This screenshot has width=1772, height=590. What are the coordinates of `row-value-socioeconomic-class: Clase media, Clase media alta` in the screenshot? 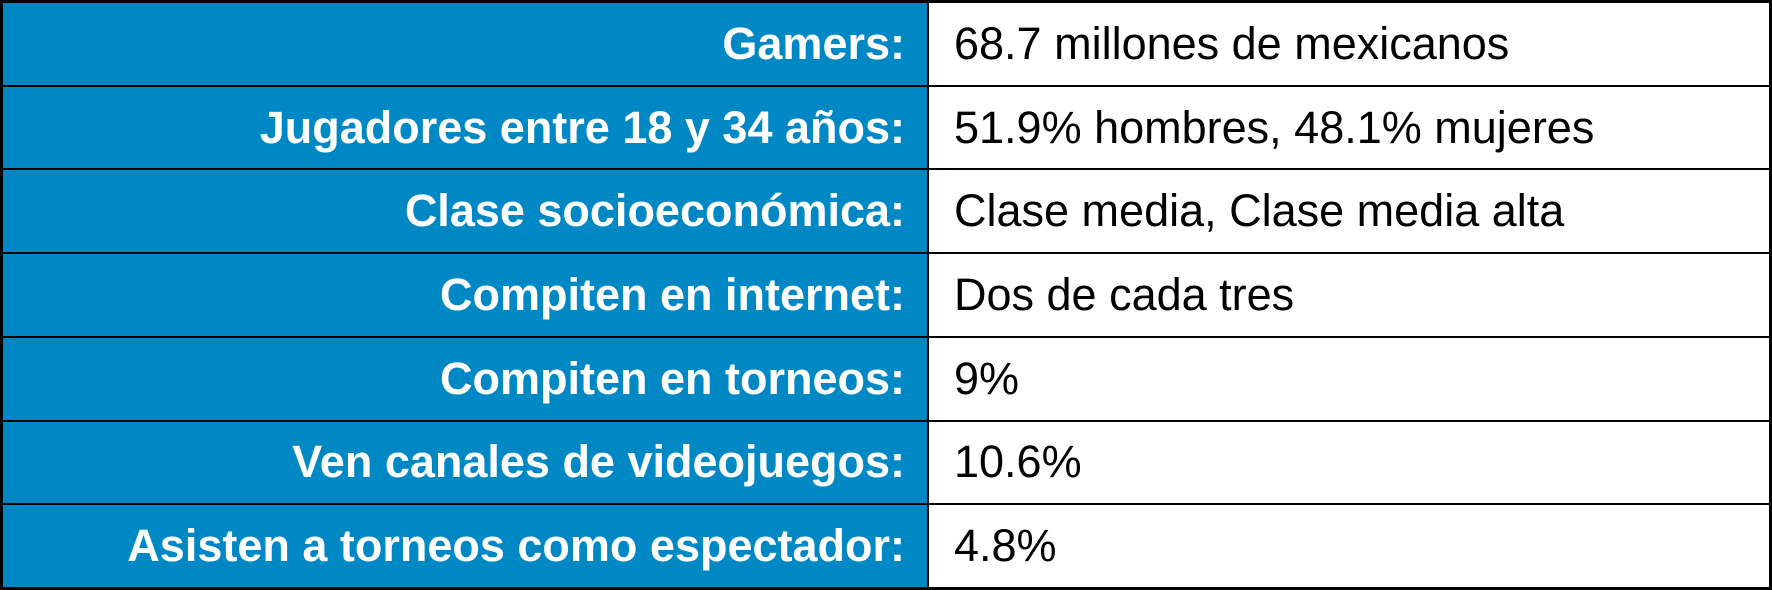 It's located at (1349, 211).